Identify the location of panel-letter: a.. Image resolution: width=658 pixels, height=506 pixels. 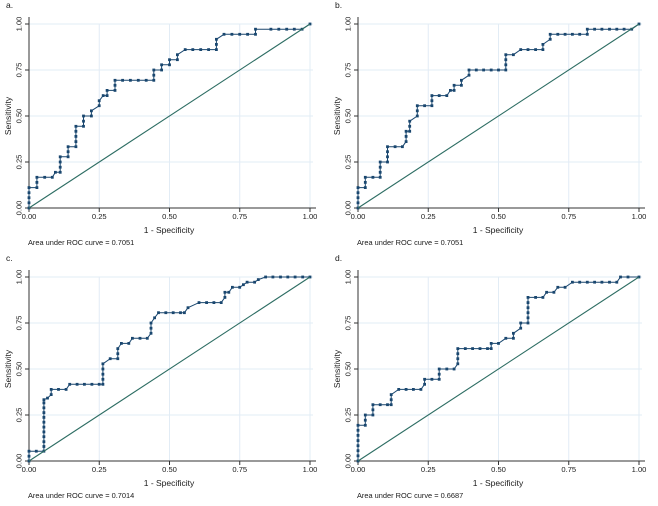
(10, 5).